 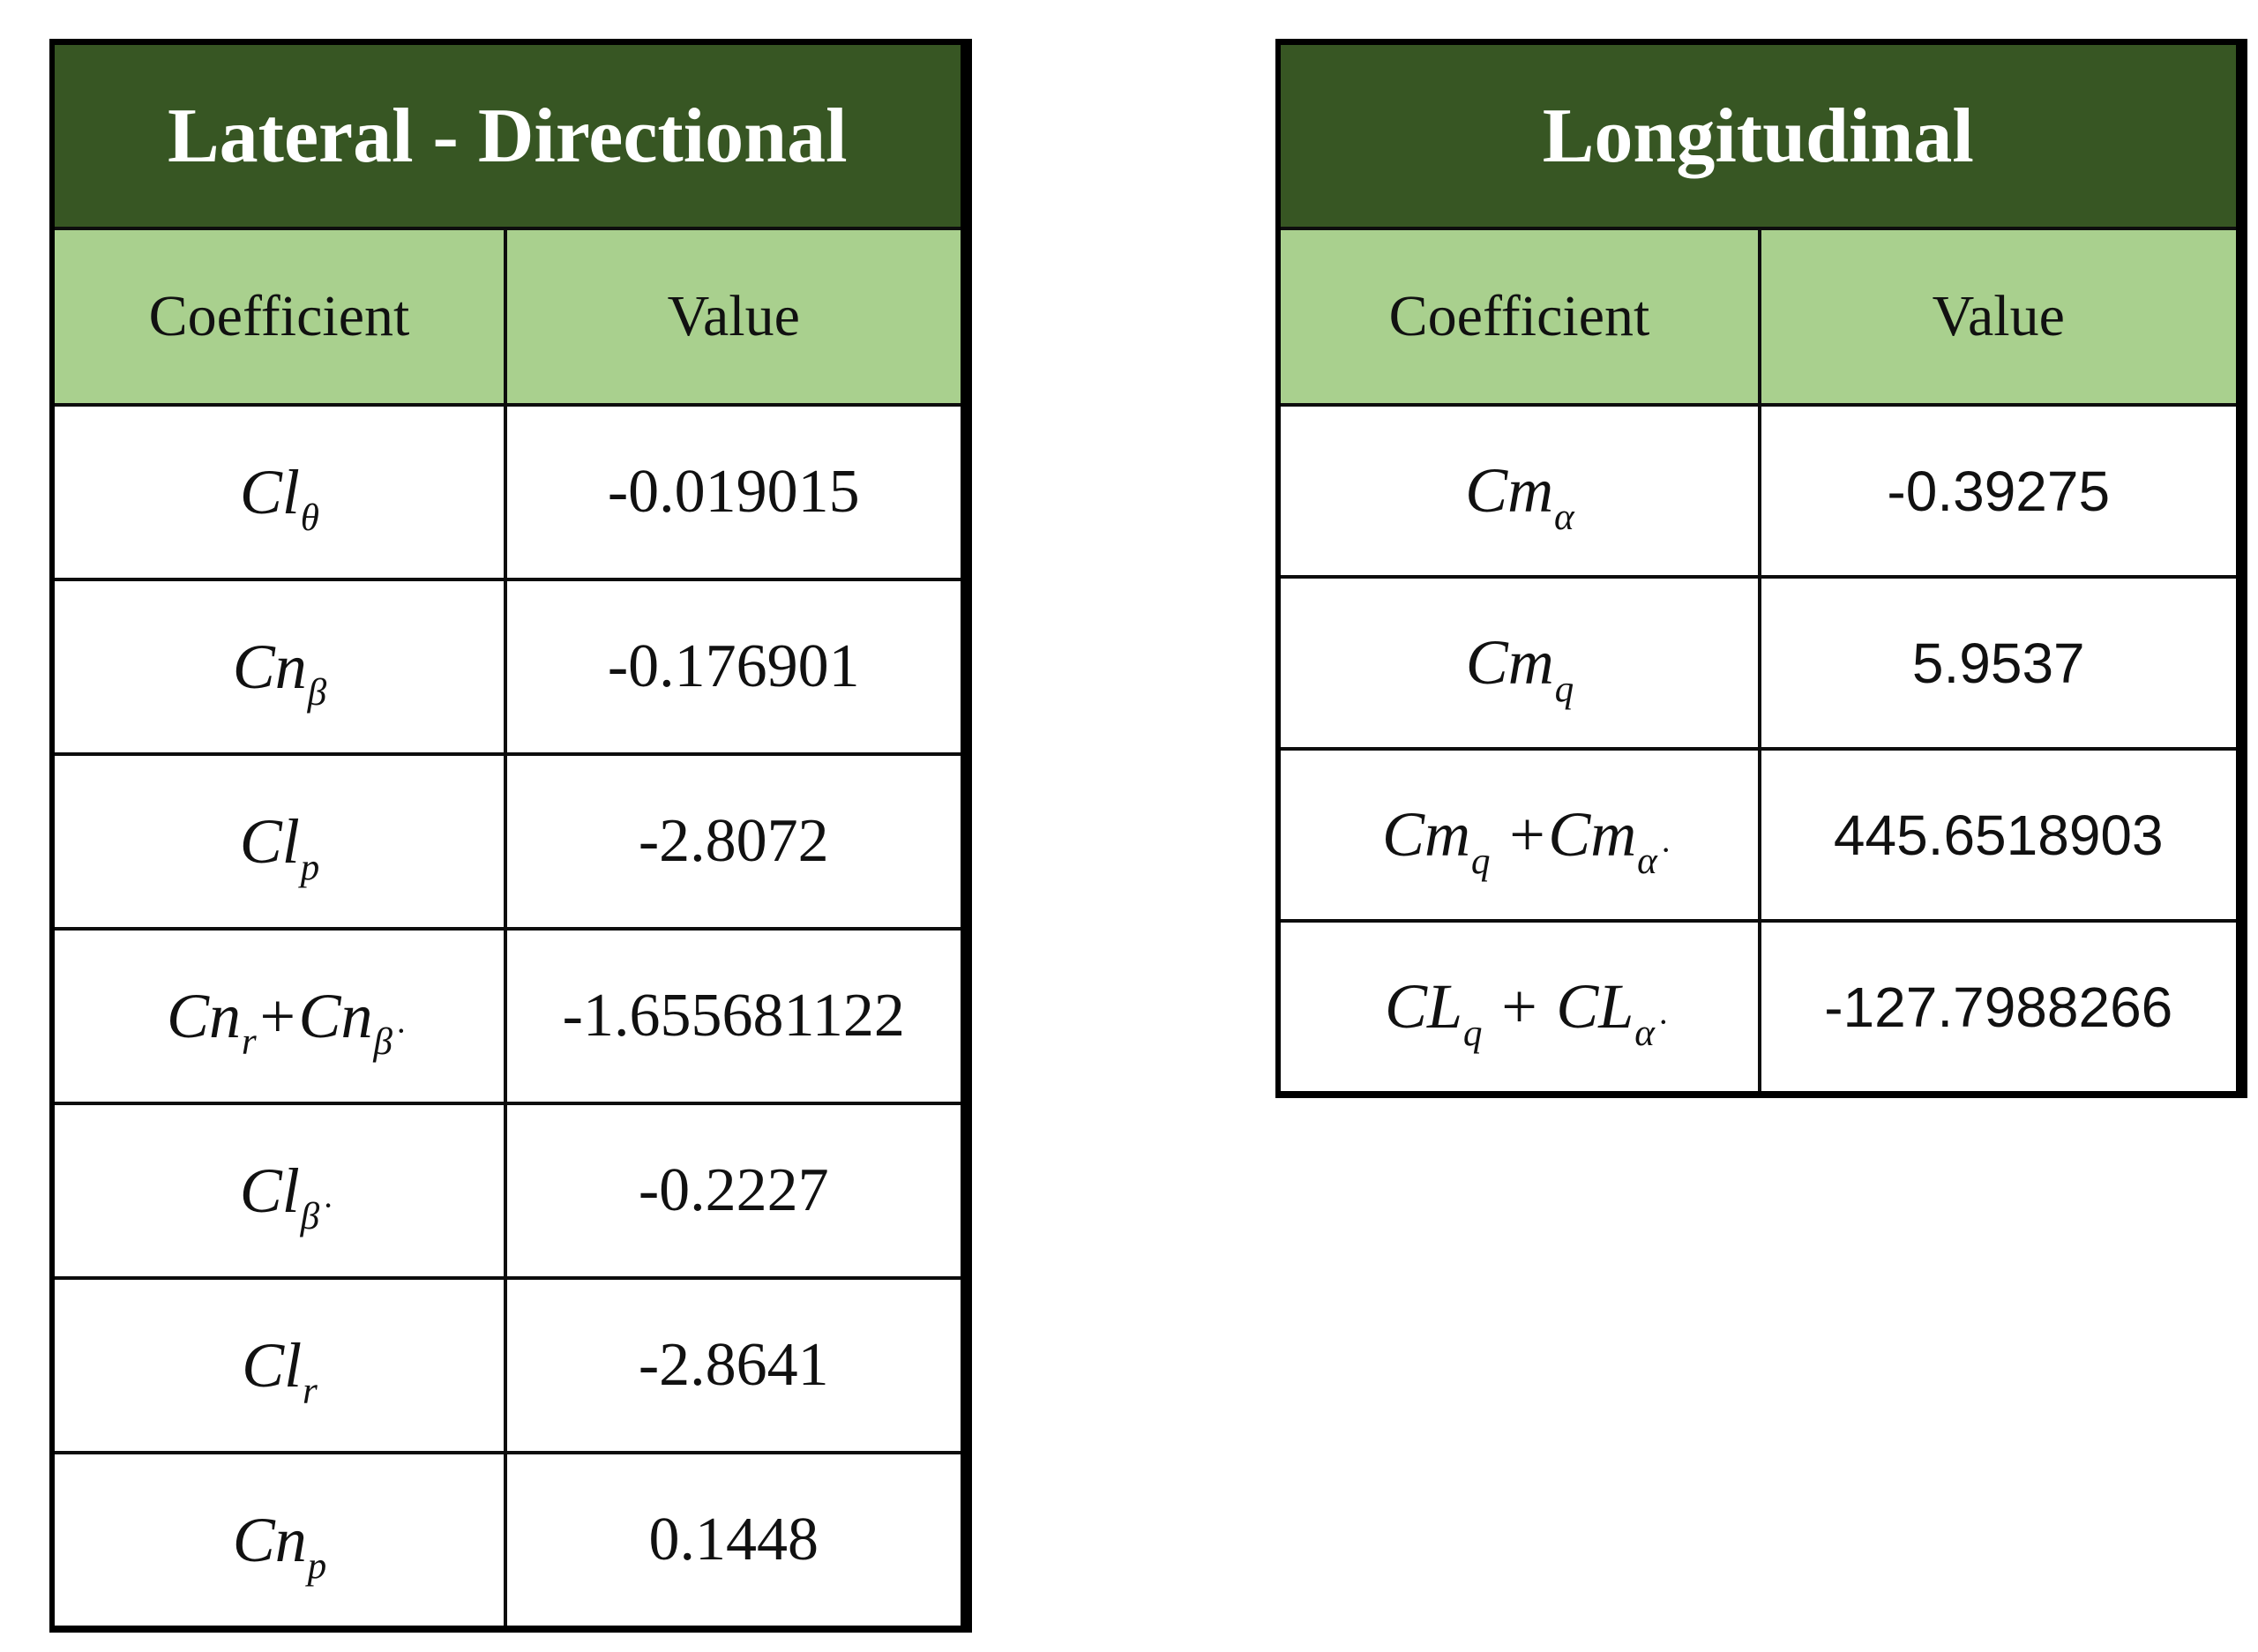 What do you see at coordinates (736, 1541) in the screenshot?
I see `value-cell: 0.1448` at bounding box center [736, 1541].